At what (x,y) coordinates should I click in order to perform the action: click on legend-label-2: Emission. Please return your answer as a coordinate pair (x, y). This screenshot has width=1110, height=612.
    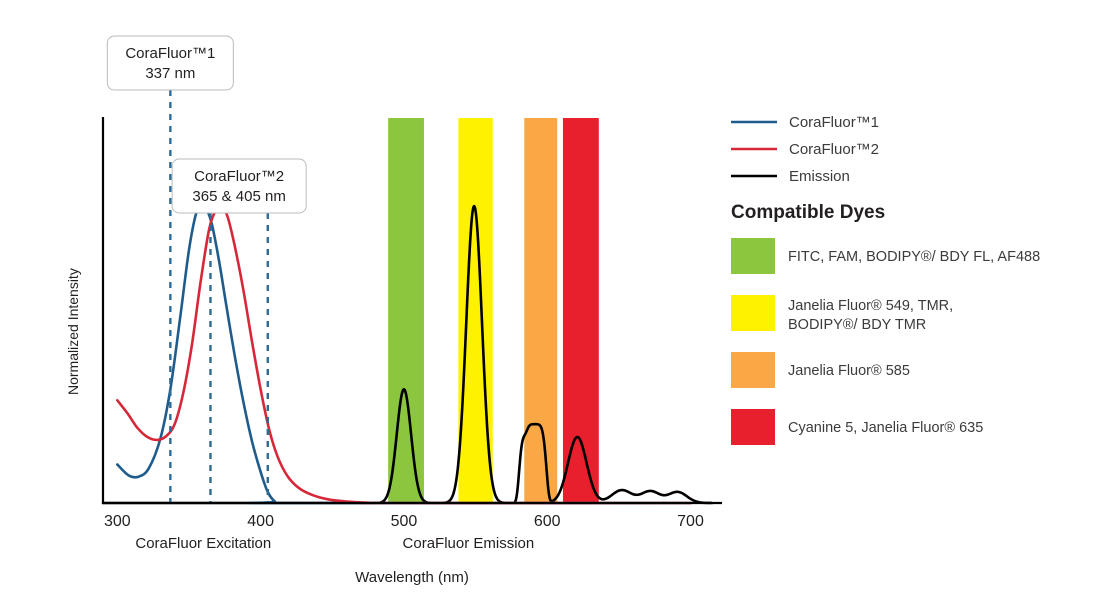
    Looking at the image, I should click on (819, 176).